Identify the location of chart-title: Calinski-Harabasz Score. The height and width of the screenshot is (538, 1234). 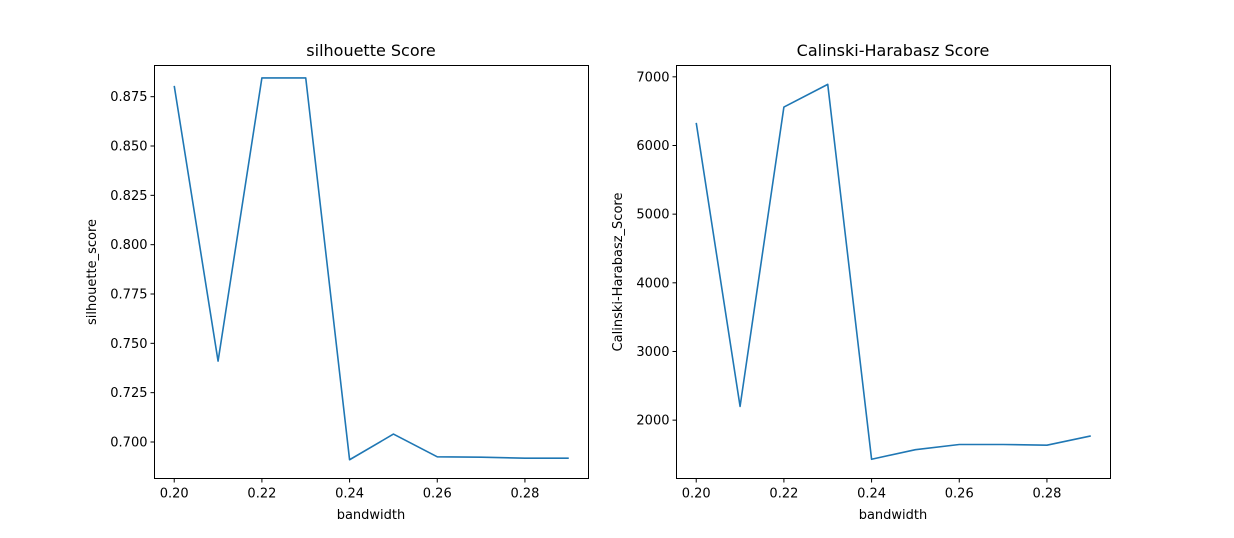
(893, 50).